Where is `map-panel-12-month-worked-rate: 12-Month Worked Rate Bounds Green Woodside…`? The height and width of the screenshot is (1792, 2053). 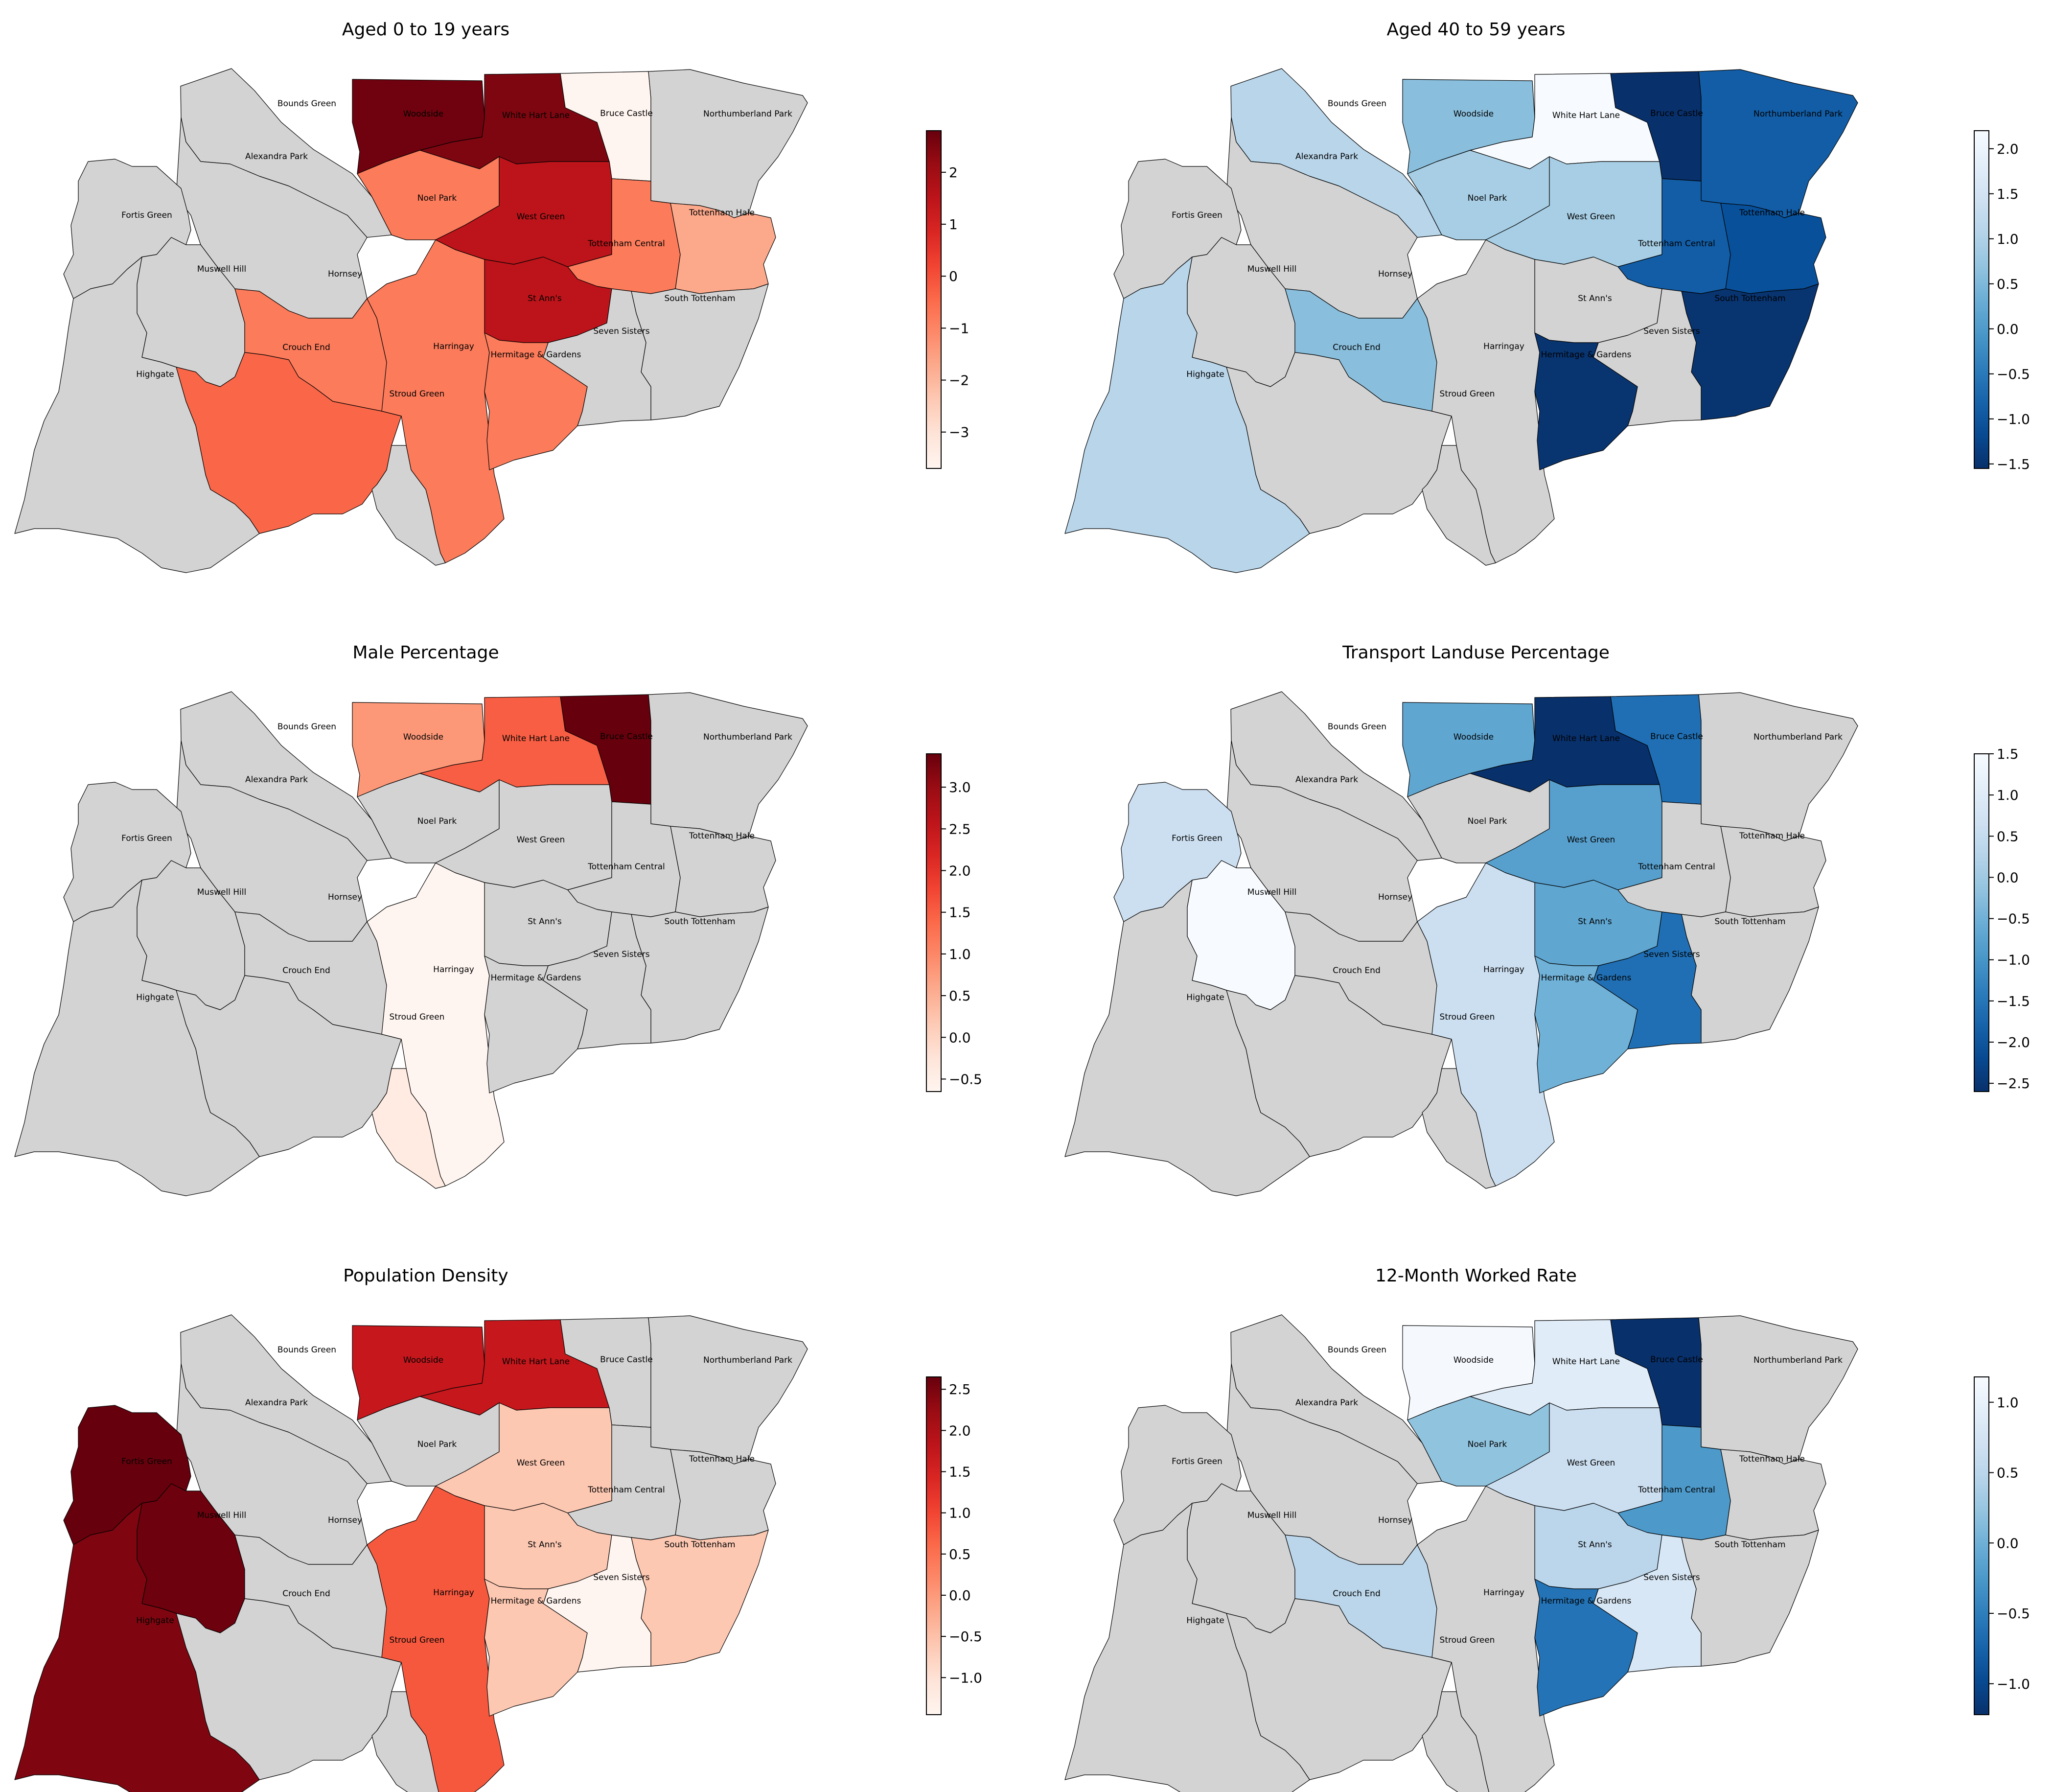
map-panel-12-month-worked-rate: 12-Month Worked Rate Bounds Green Woodside… is located at coordinates (1547, 1529).